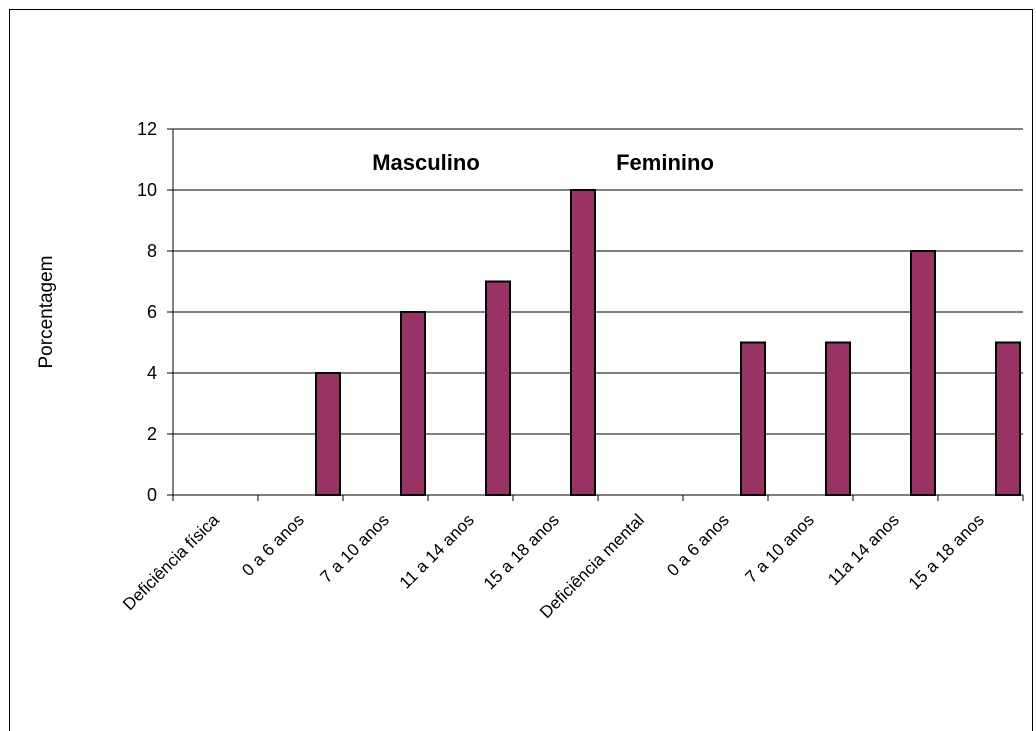 This screenshot has width=1036, height=731. What do you see at coordinates (152, 373) in the screenshot?
I see `y-tick-label: 4` at bounding box center [152, 373].